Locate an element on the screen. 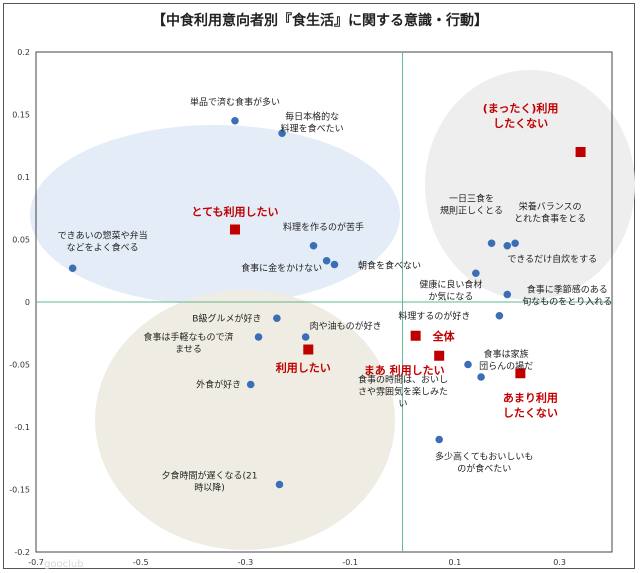 The width and height of the screenshot is (640, 573). attribute-label: 食事に金をかけない is located at coordinates (281, 268).